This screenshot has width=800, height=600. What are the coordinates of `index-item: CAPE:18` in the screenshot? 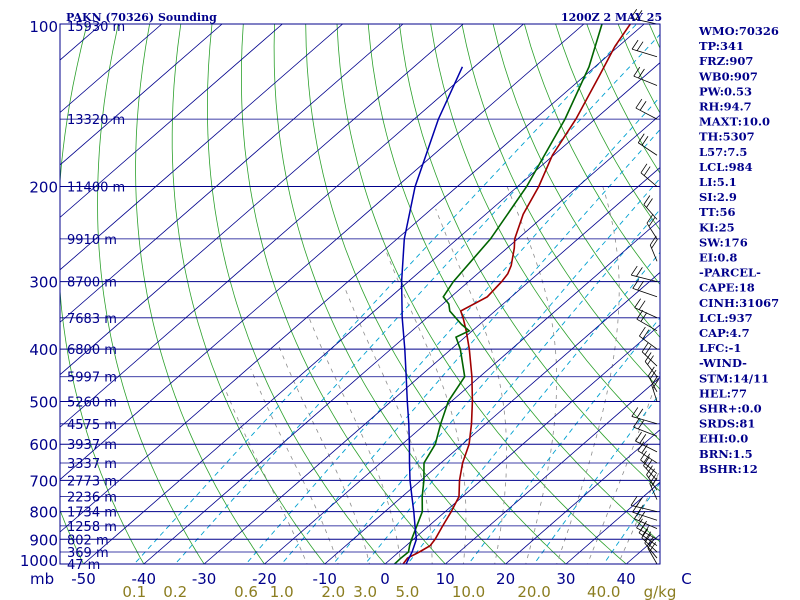 It's located at (727, 288).